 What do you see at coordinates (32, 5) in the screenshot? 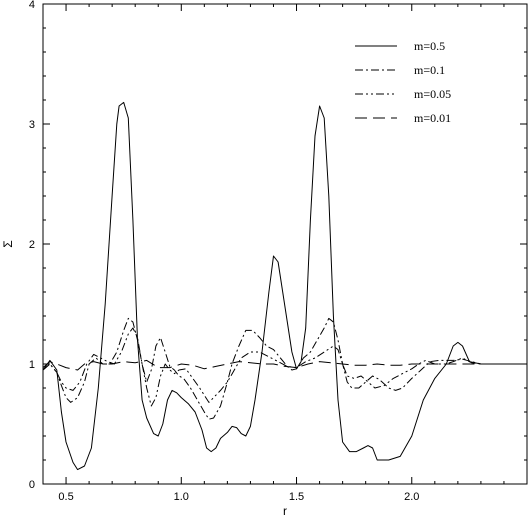
I see `y-tick-label: 4` at bounding box center [32, 5].